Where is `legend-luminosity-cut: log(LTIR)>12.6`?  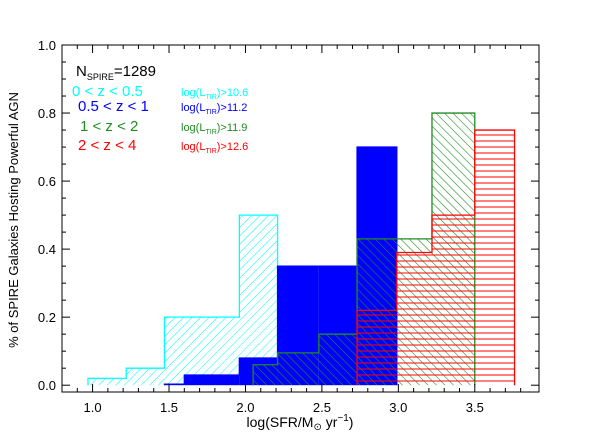
legend-luminosity-cut: log(LTIR)>12.6 is located at coordinates (214, 148).